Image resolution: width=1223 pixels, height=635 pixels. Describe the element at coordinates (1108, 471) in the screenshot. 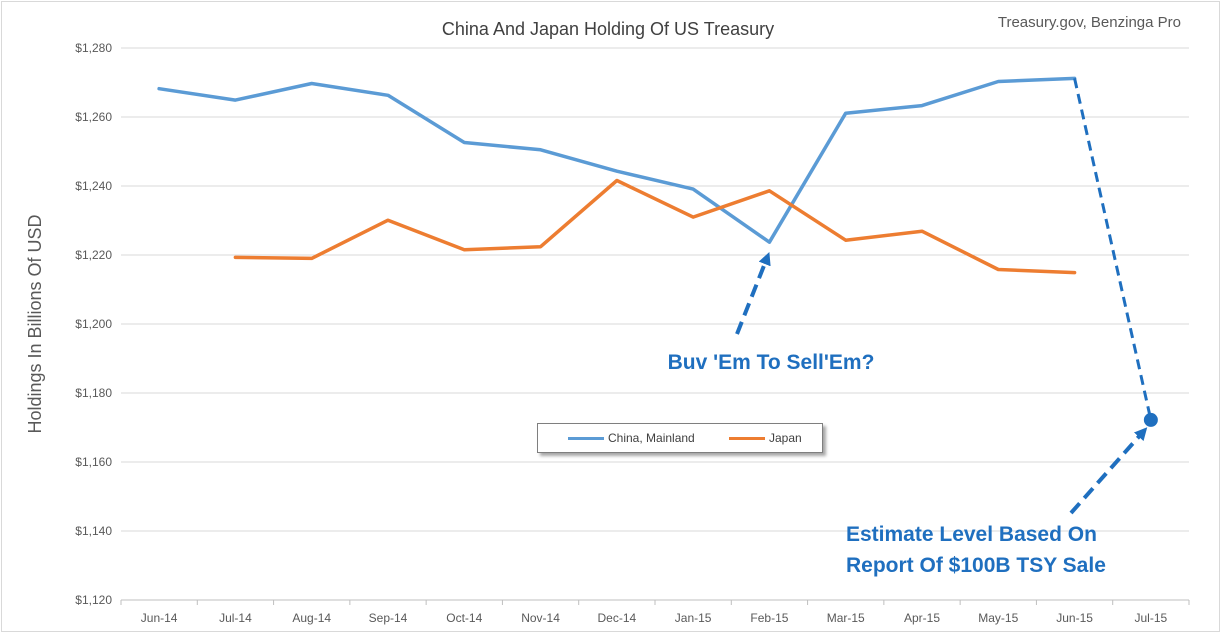

I see `estimate-arrow` at that location.